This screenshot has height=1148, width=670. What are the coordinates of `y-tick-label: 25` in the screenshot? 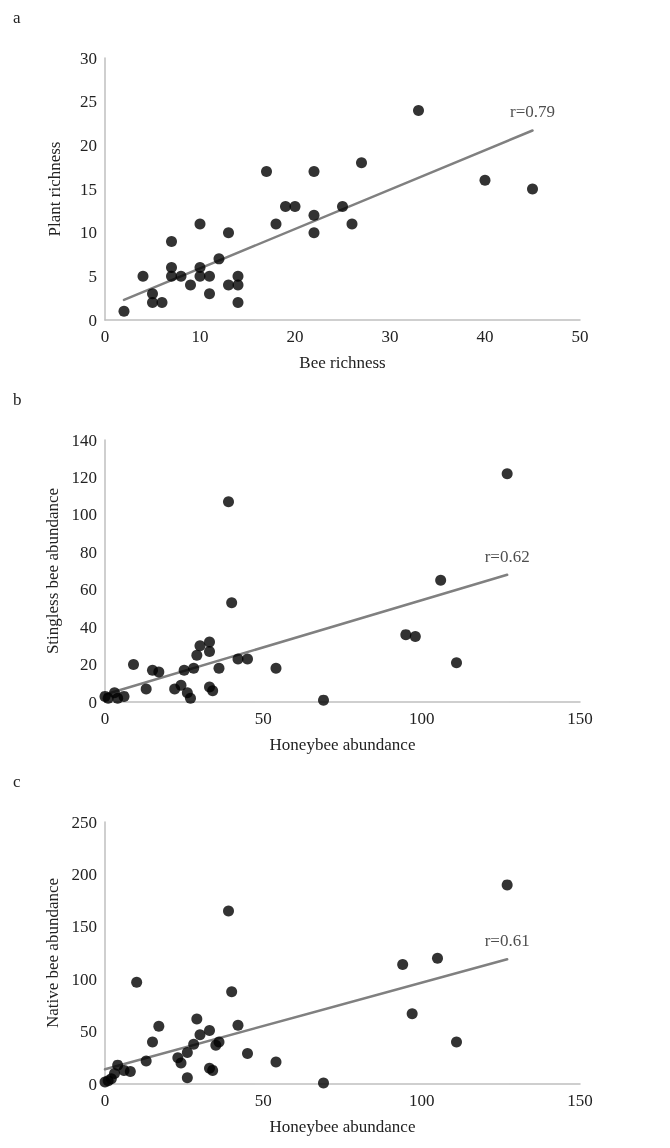 It's located at (88, 102).